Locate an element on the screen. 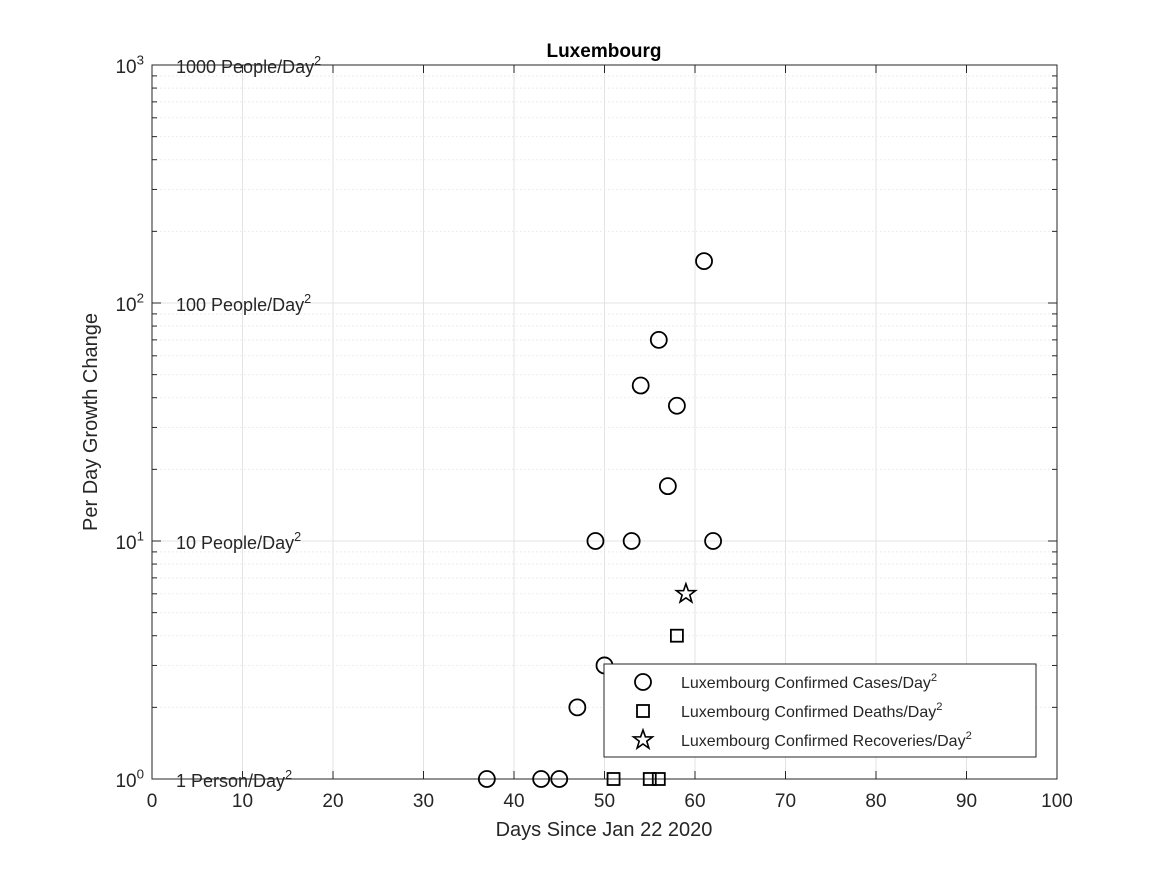 The image size is (1167, 875). y-tick-label: 10³ is located at coordinates (129, 65).